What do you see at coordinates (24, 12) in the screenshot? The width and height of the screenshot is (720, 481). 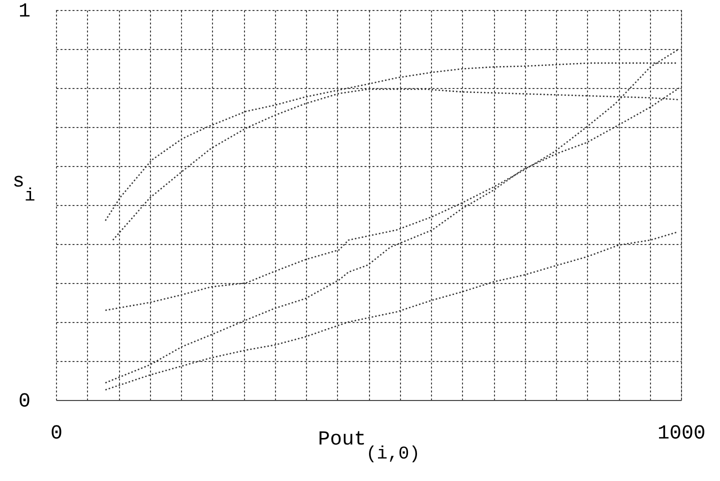 I see `y-tick-label: 1` at bounding box center [24, 12].